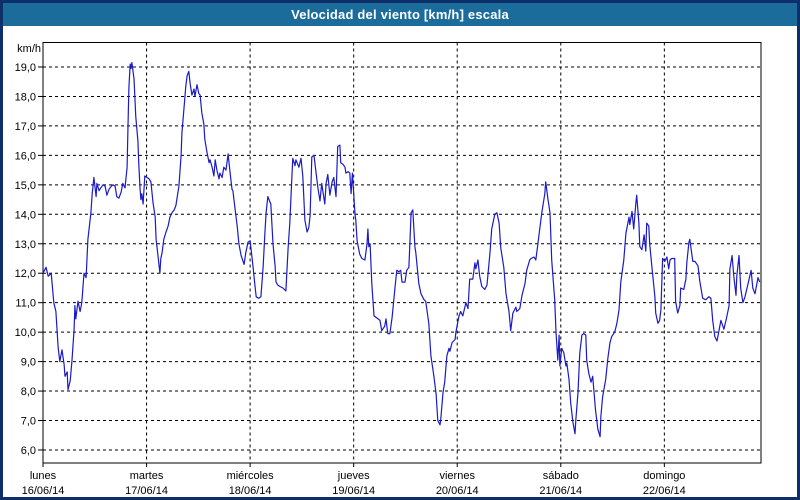 Image resolution: width=800 pixels, height=500 pixels. I want to click on y-tick-label: 7,0, so click(28, 422).